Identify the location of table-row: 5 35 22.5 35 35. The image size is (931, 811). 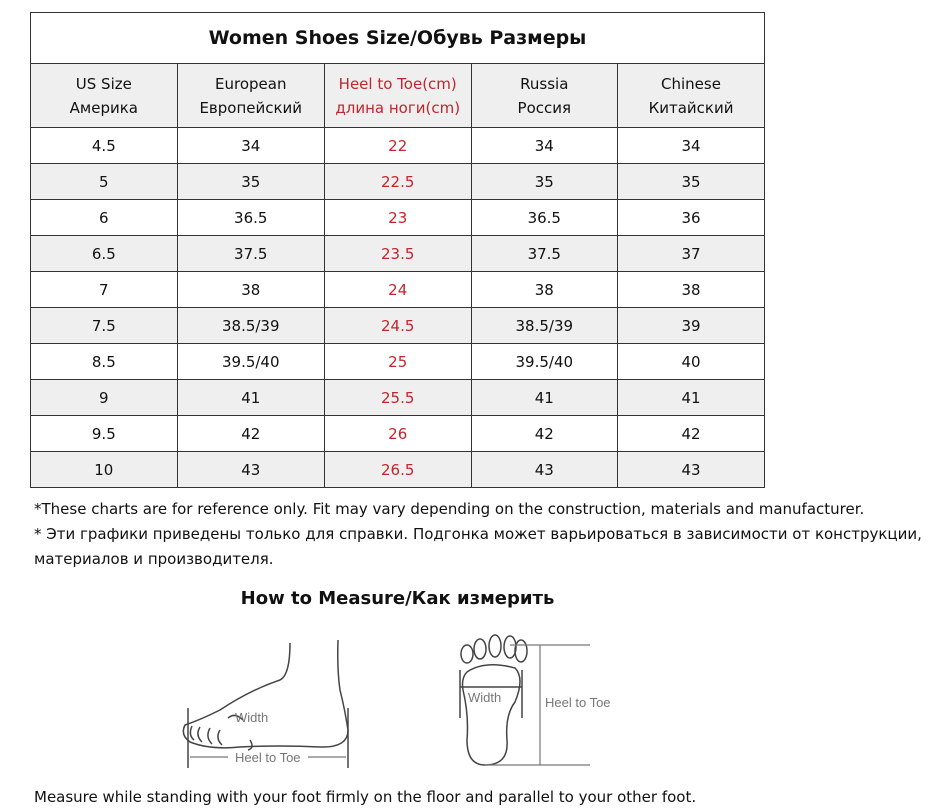
(397, 181).